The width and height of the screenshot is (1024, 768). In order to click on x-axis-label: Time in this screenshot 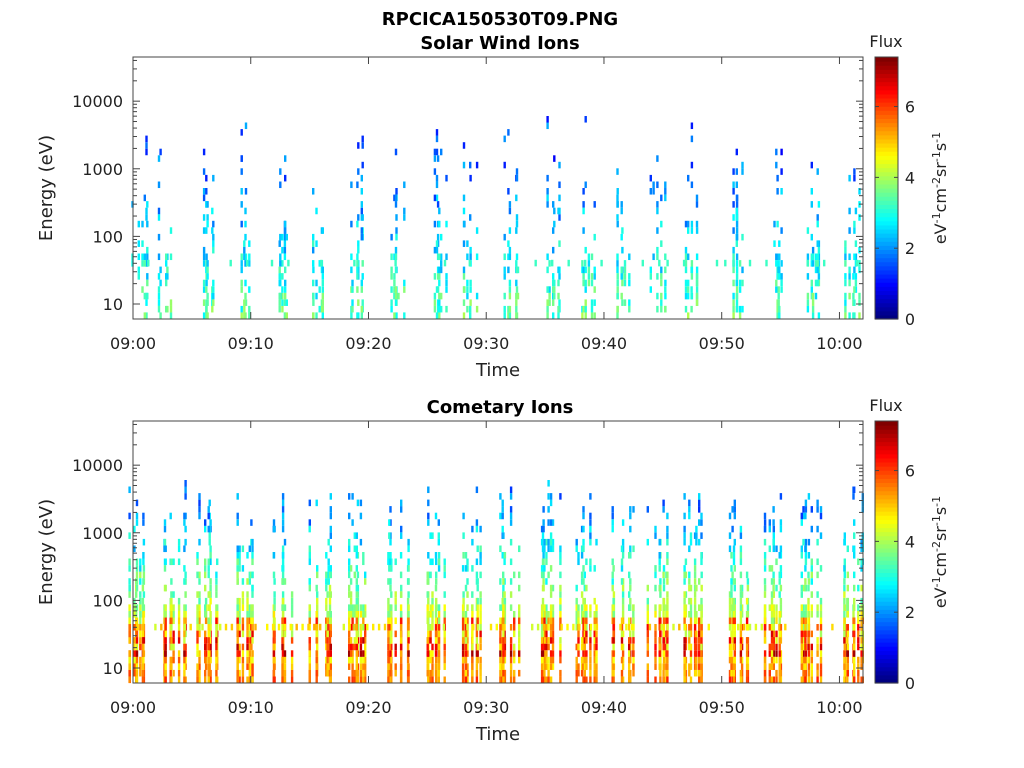, I will do `click(497, 370)`.